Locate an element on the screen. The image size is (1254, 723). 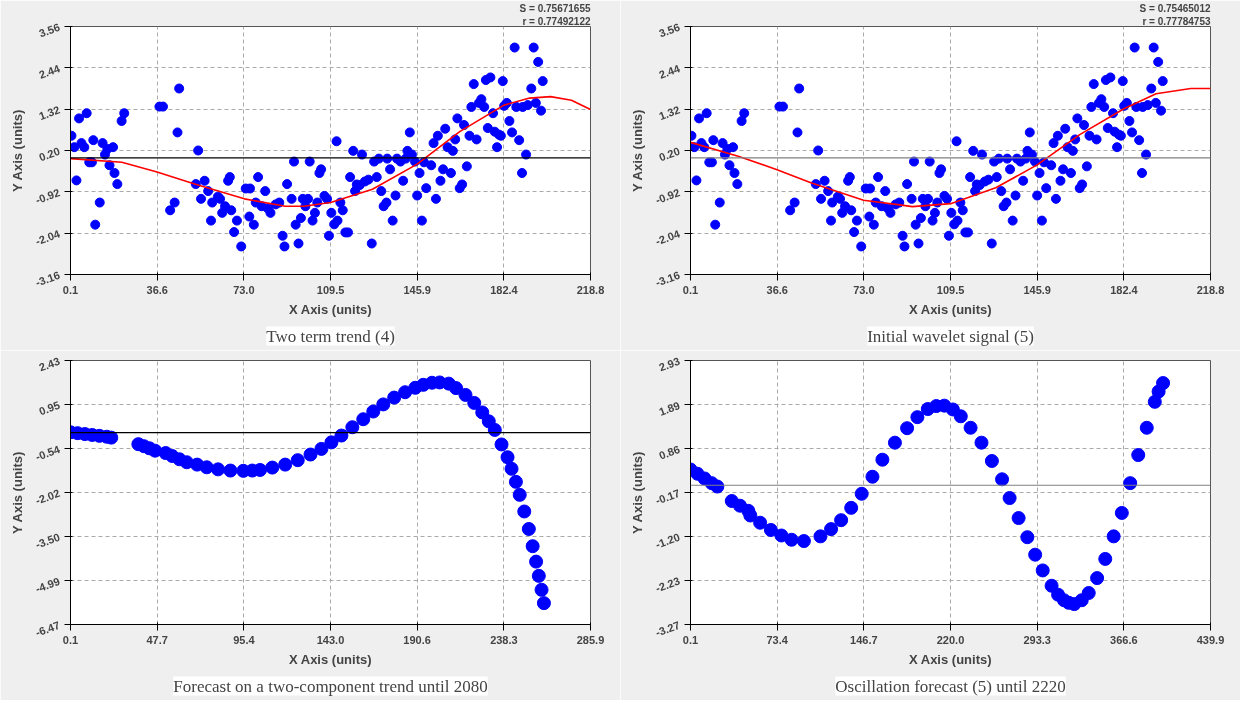
y-tick-label: -4.99 is located at coordinates (47, 584).